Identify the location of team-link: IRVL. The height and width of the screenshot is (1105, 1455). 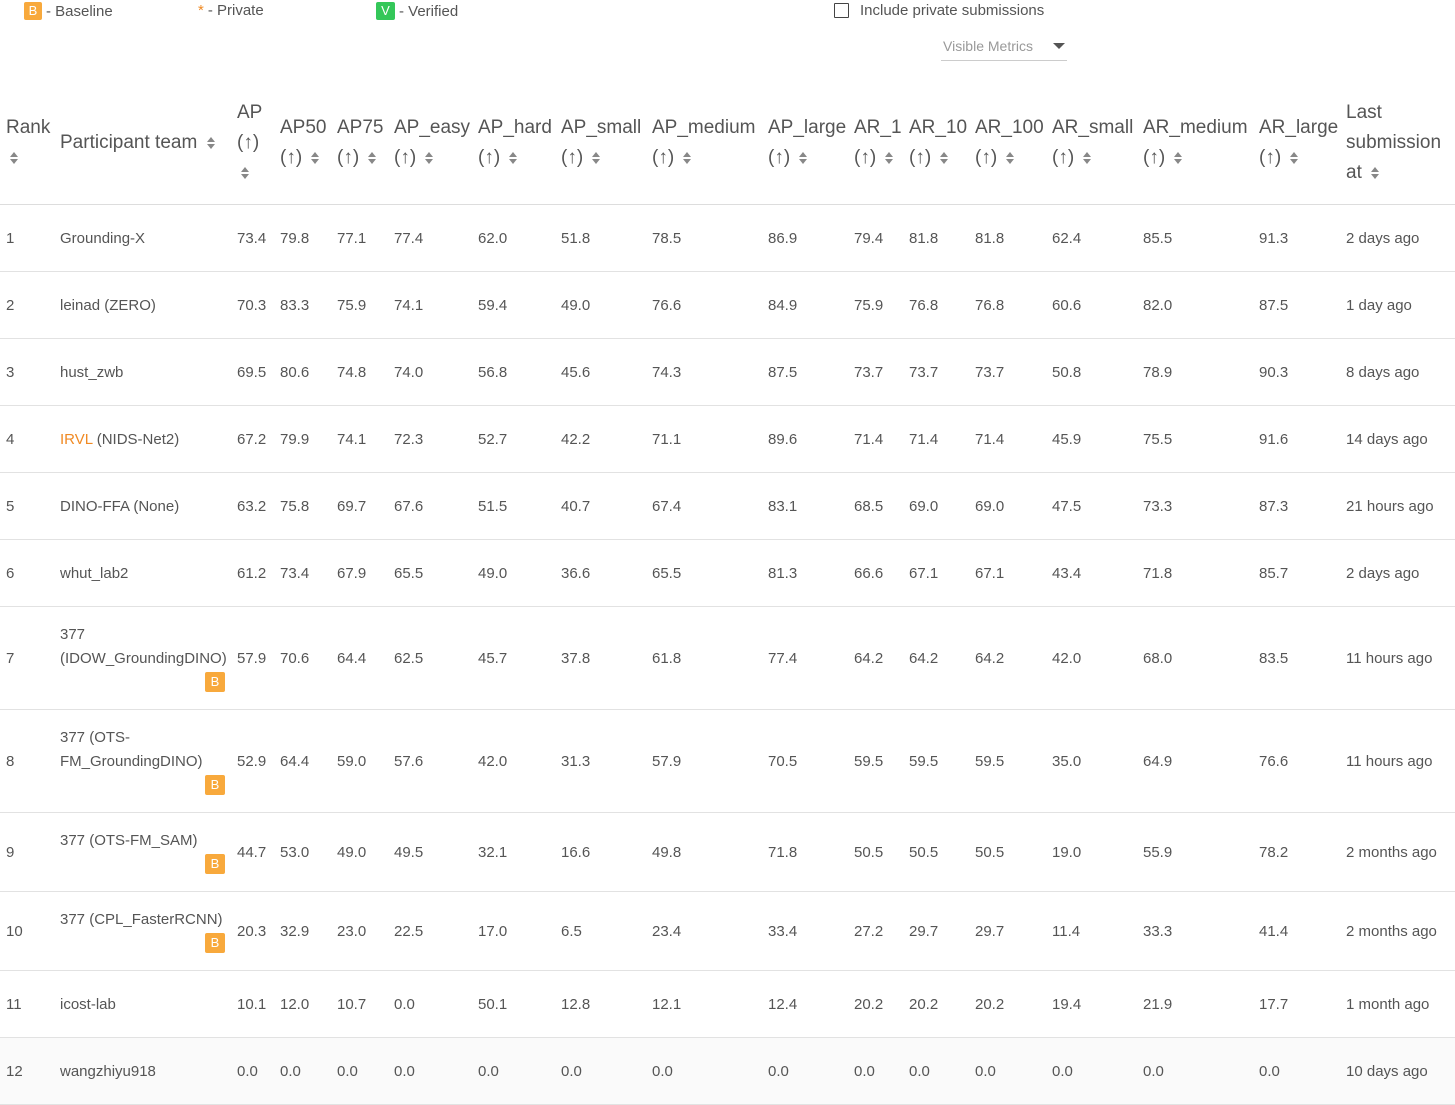
(76, 439).